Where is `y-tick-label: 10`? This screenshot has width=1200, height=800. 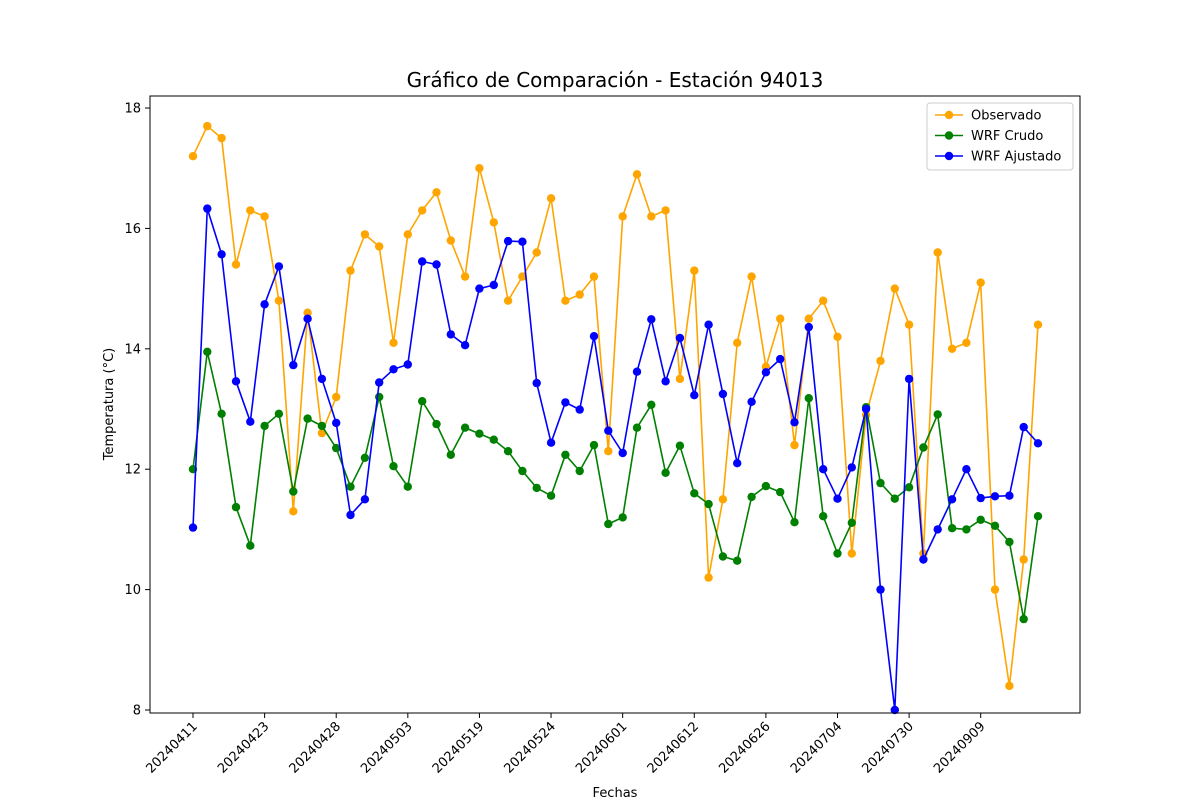
y-tick-label: 10 is located at coordinates (132, 590).